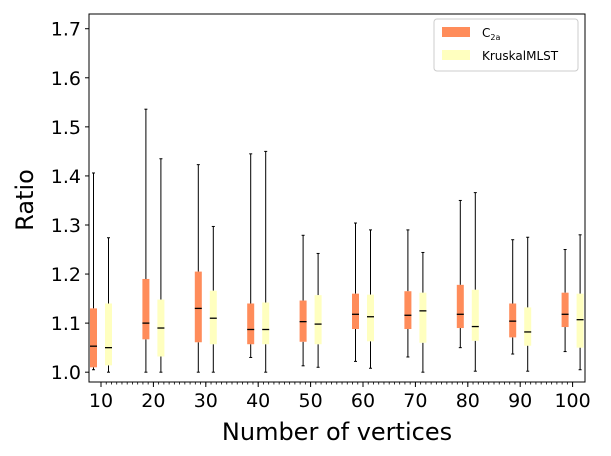 This screenshot has width=611, height=456. Describe the element at coordinates (495, 37) in the screenshot. I see `legend-label-c2a-sub: 2a` at that location.